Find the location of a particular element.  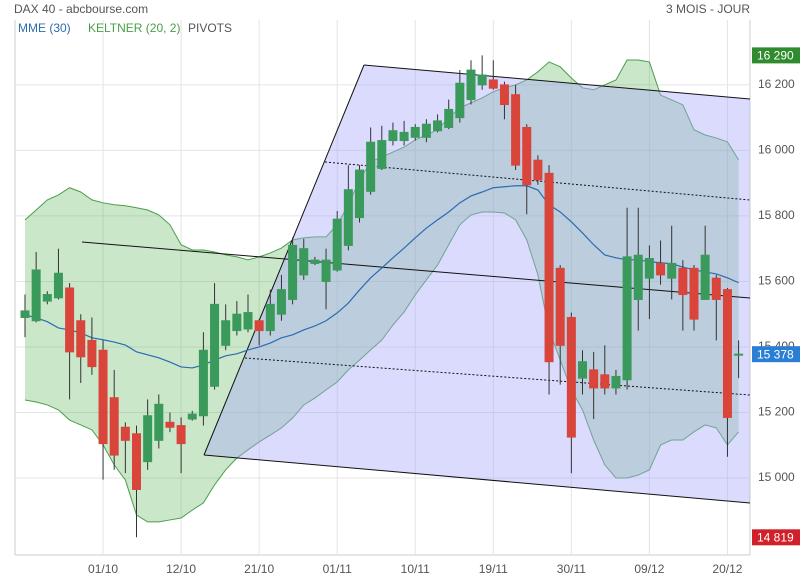

x-tick-label: 09/12 is located at coordinates (649, 569).